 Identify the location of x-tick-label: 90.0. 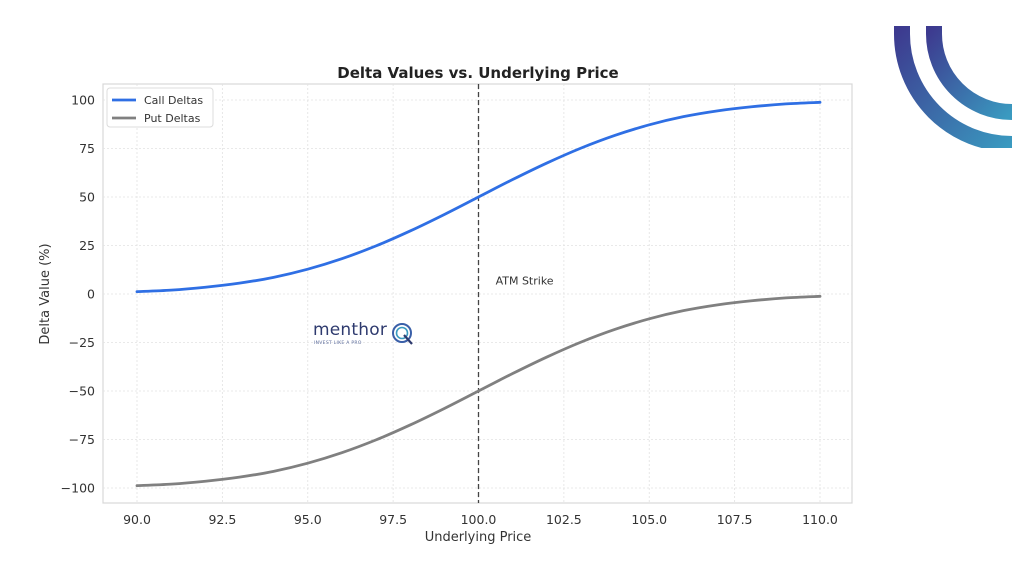
(137, 519).